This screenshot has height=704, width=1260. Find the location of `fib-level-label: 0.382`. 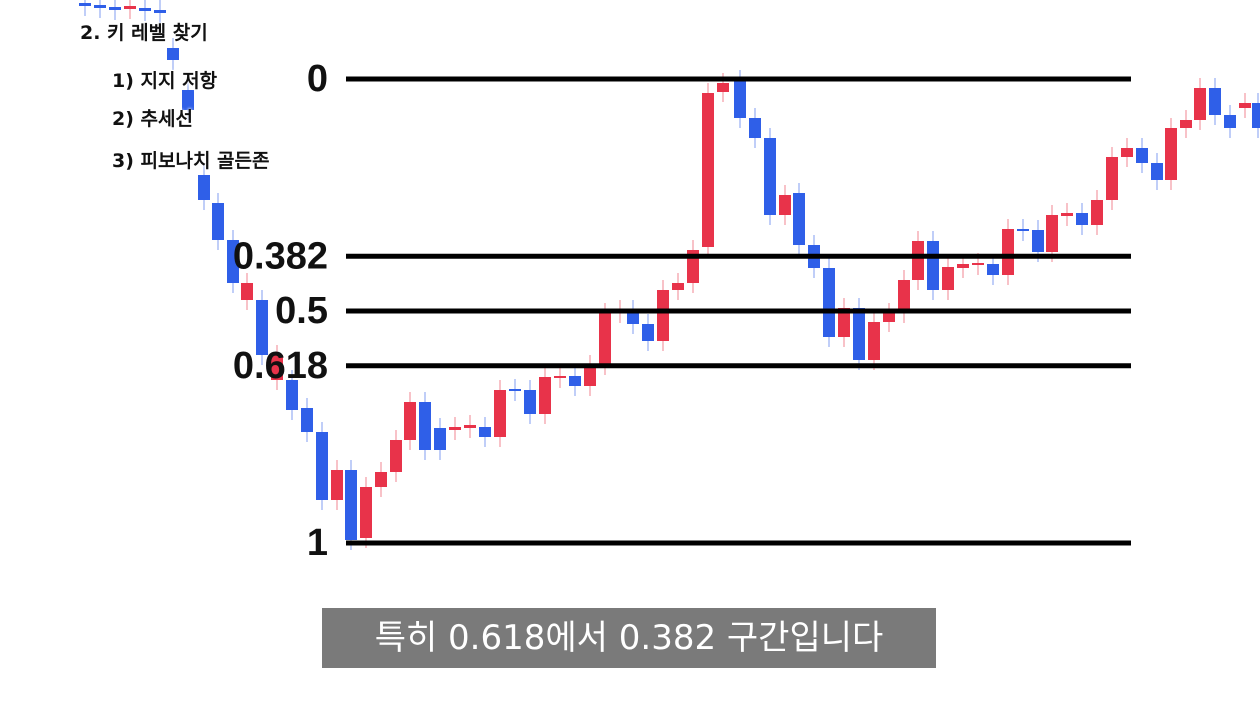

fib-level-label: 0.382 is located at coordinates (280, 256).